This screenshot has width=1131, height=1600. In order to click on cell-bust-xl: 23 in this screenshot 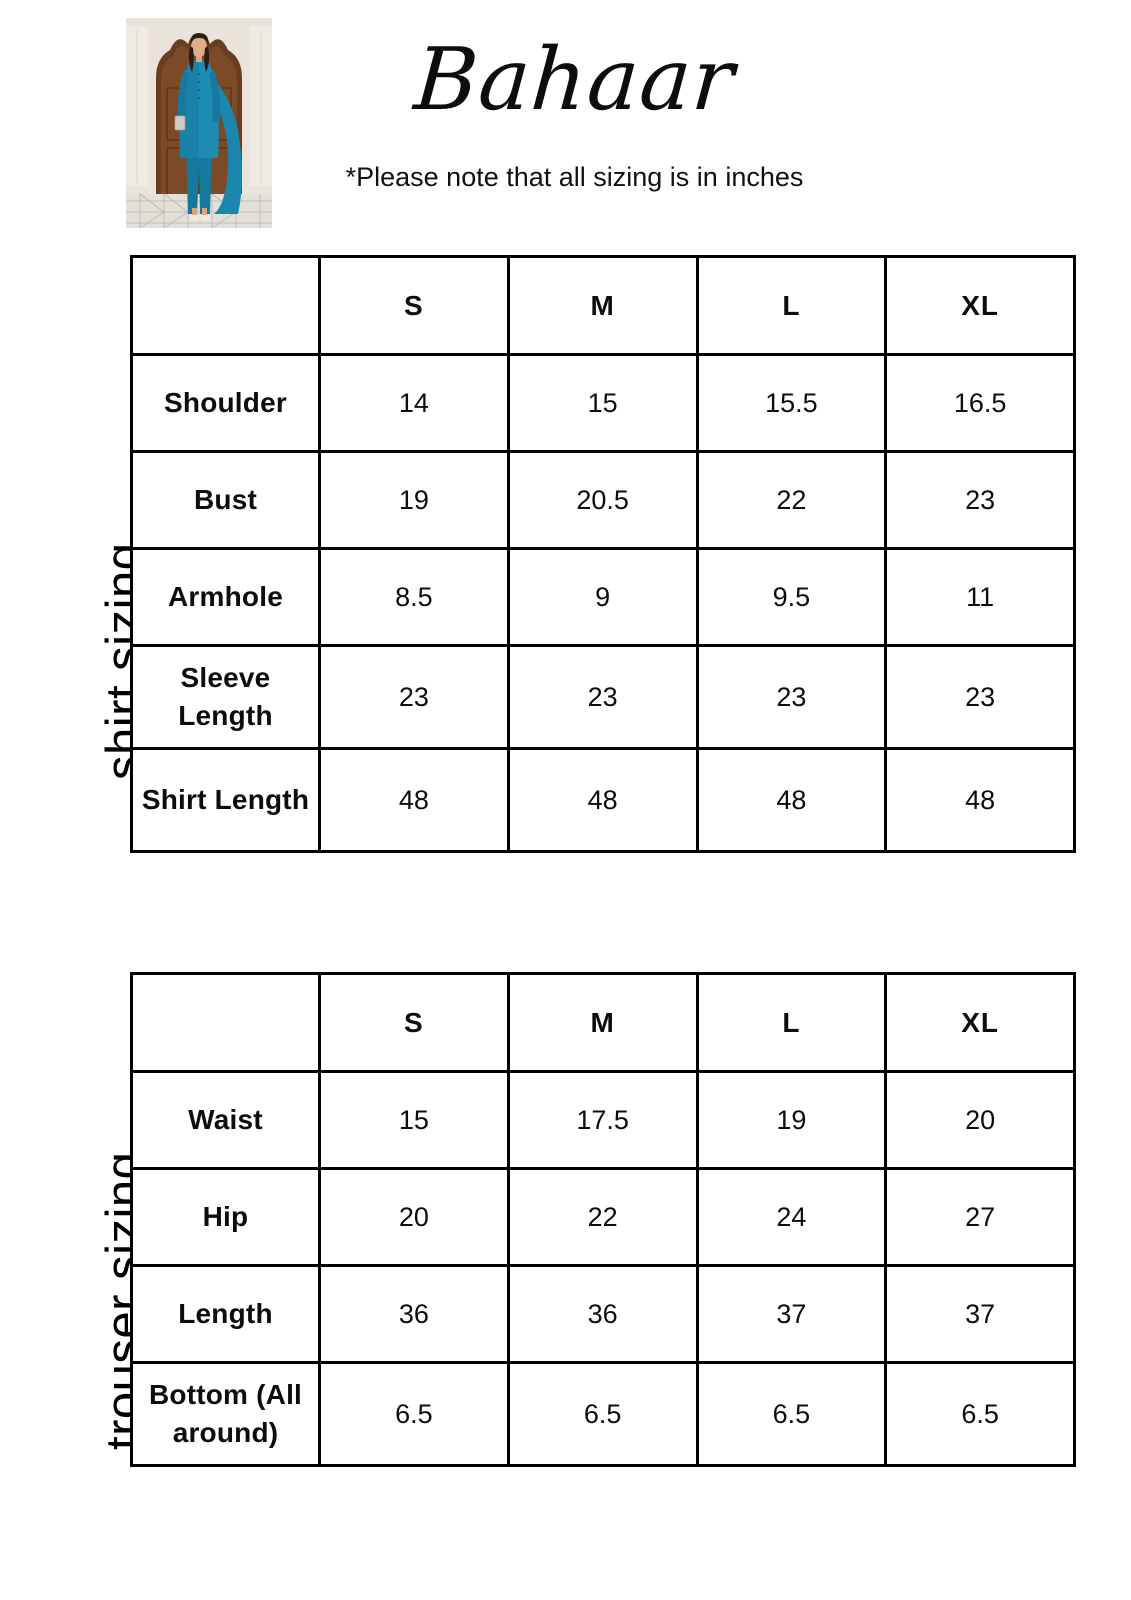, I will do `click(980, 500)`.